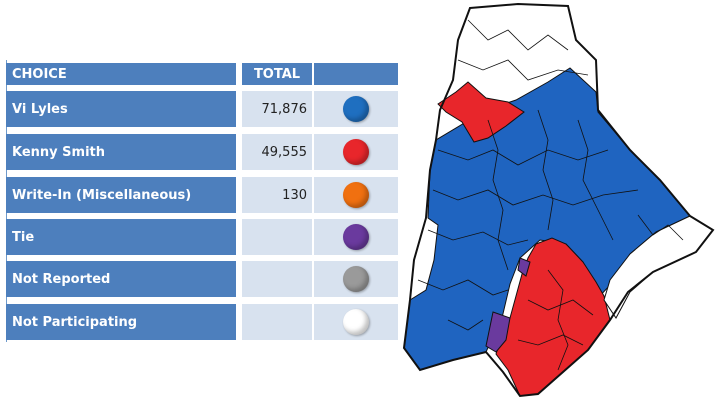 The image size is (728, 404). What do you see at coordinates (277, 109) in the screenshot?
I see `total-value: 71,876` at bounding box center [277, 109].